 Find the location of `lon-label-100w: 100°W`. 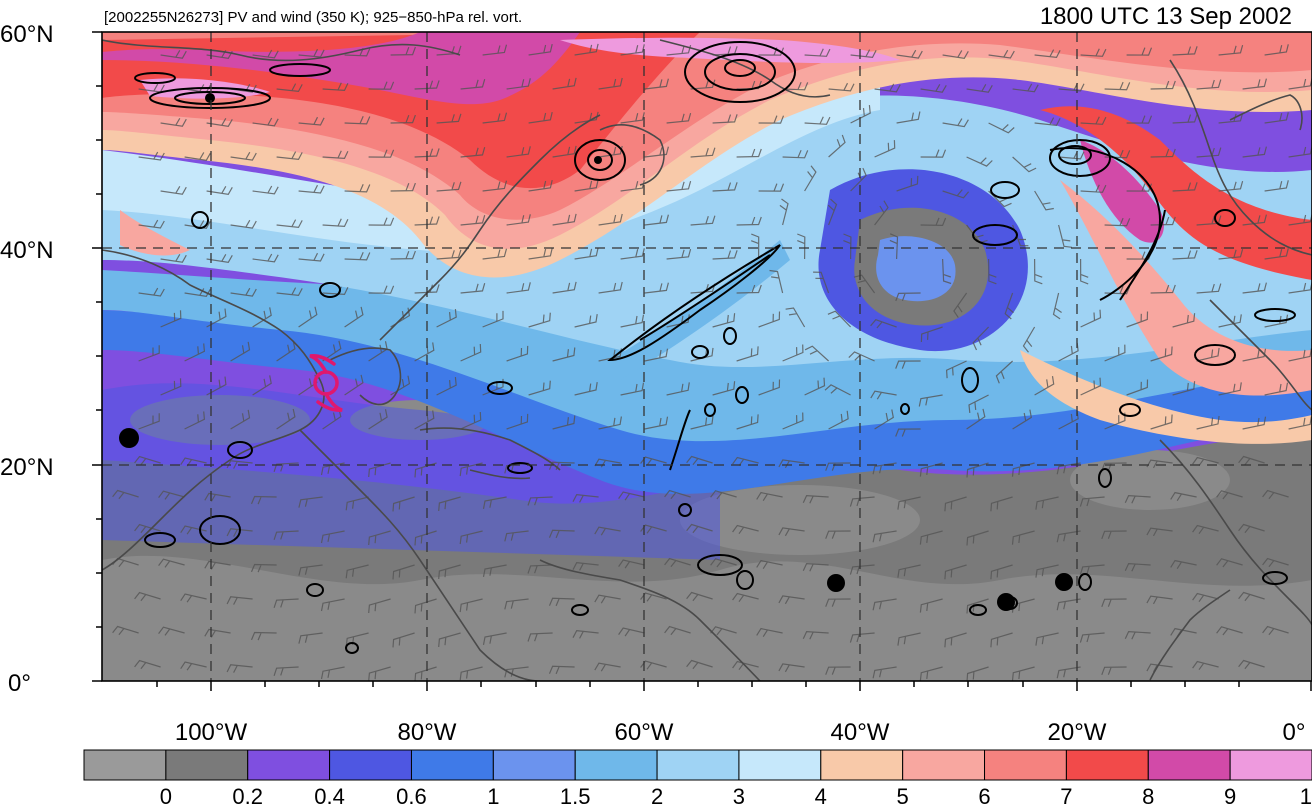

lon-label-100w: 100°W is located at coordinates (211, 732).